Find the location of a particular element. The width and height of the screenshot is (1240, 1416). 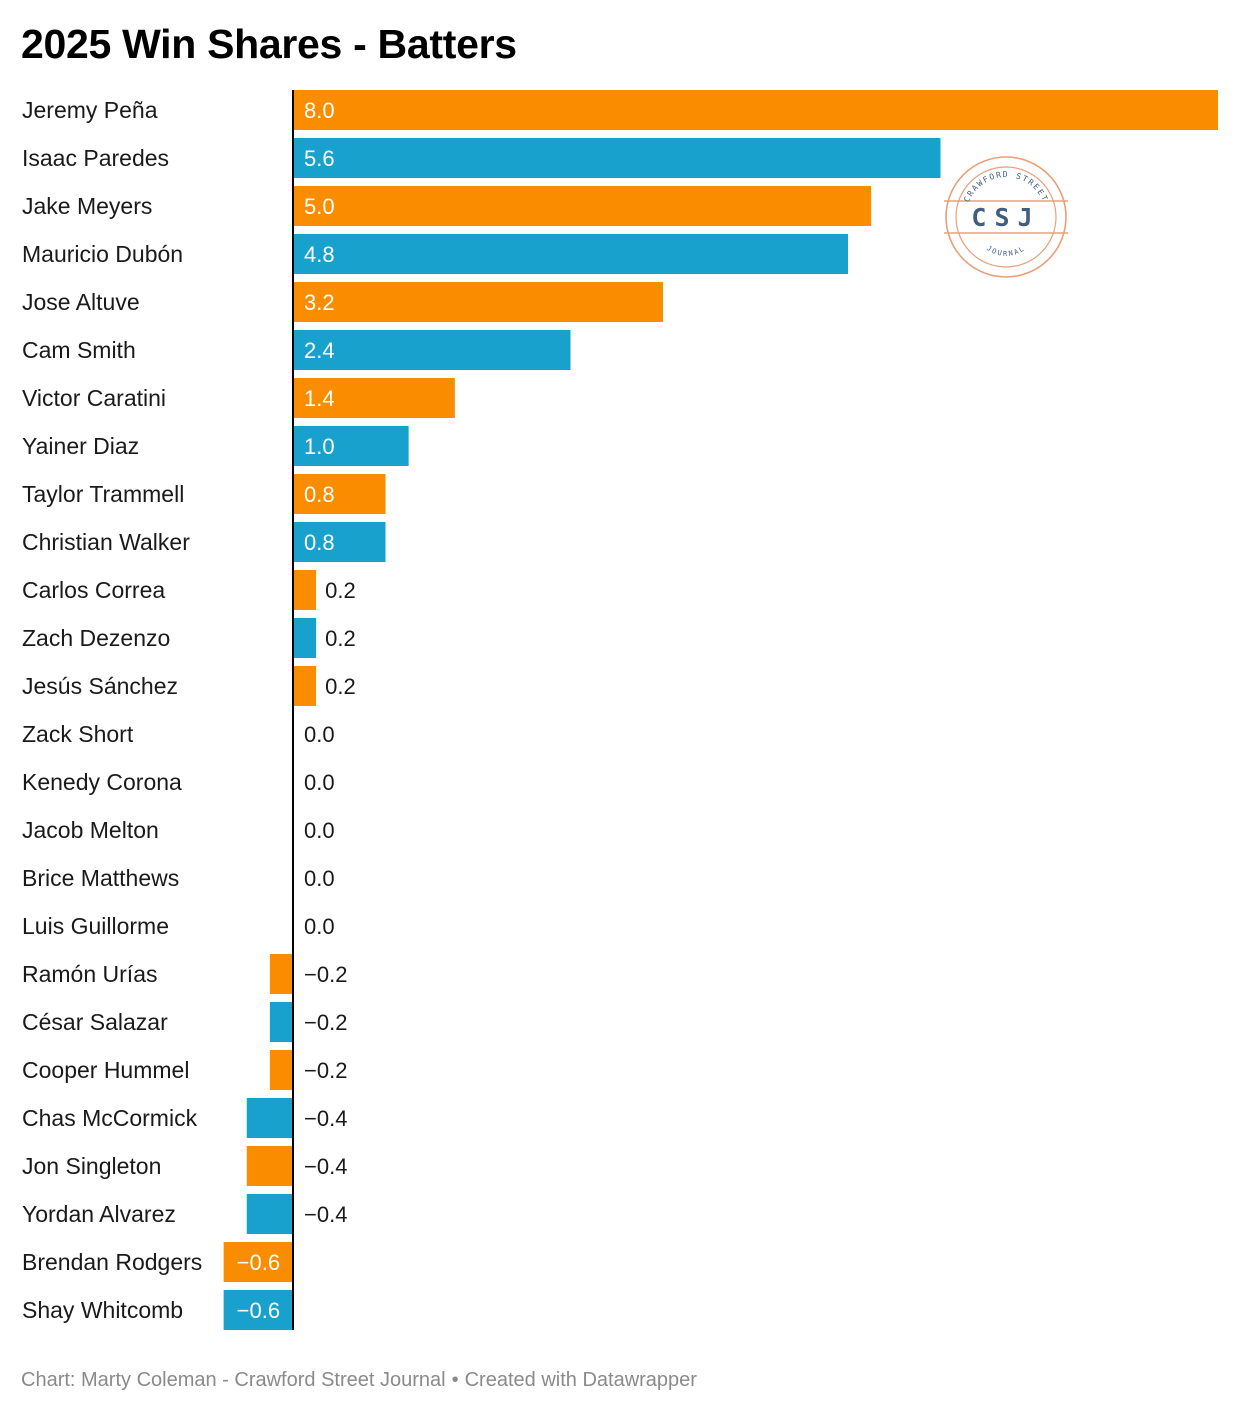

category-label: Carlos Correa is located at coordinates (93, 590).